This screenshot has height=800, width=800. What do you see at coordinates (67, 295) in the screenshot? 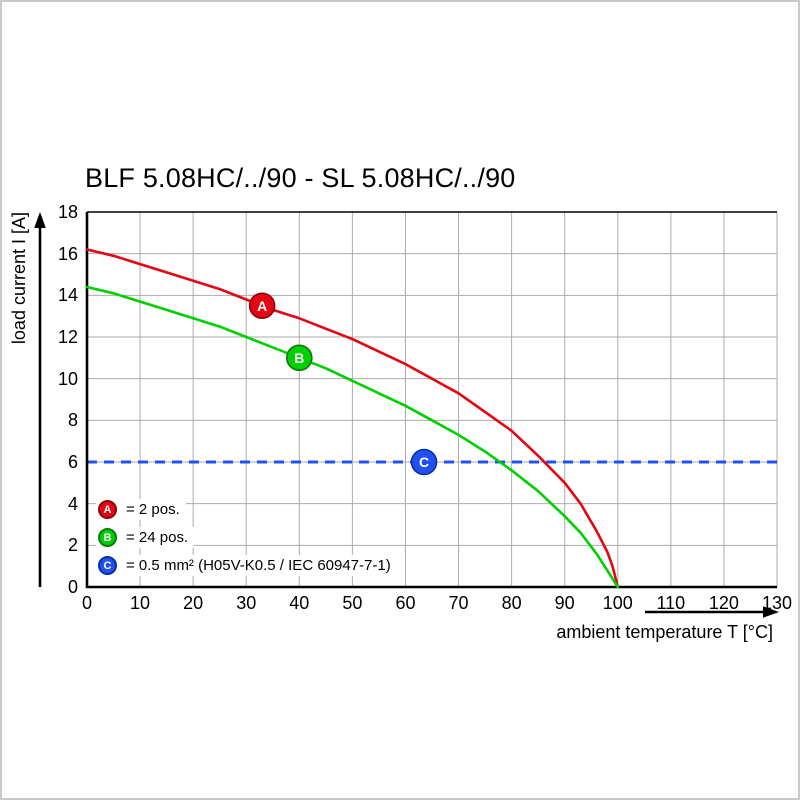
I see `y-tick-label: 14` at bounding box center [67, 295].